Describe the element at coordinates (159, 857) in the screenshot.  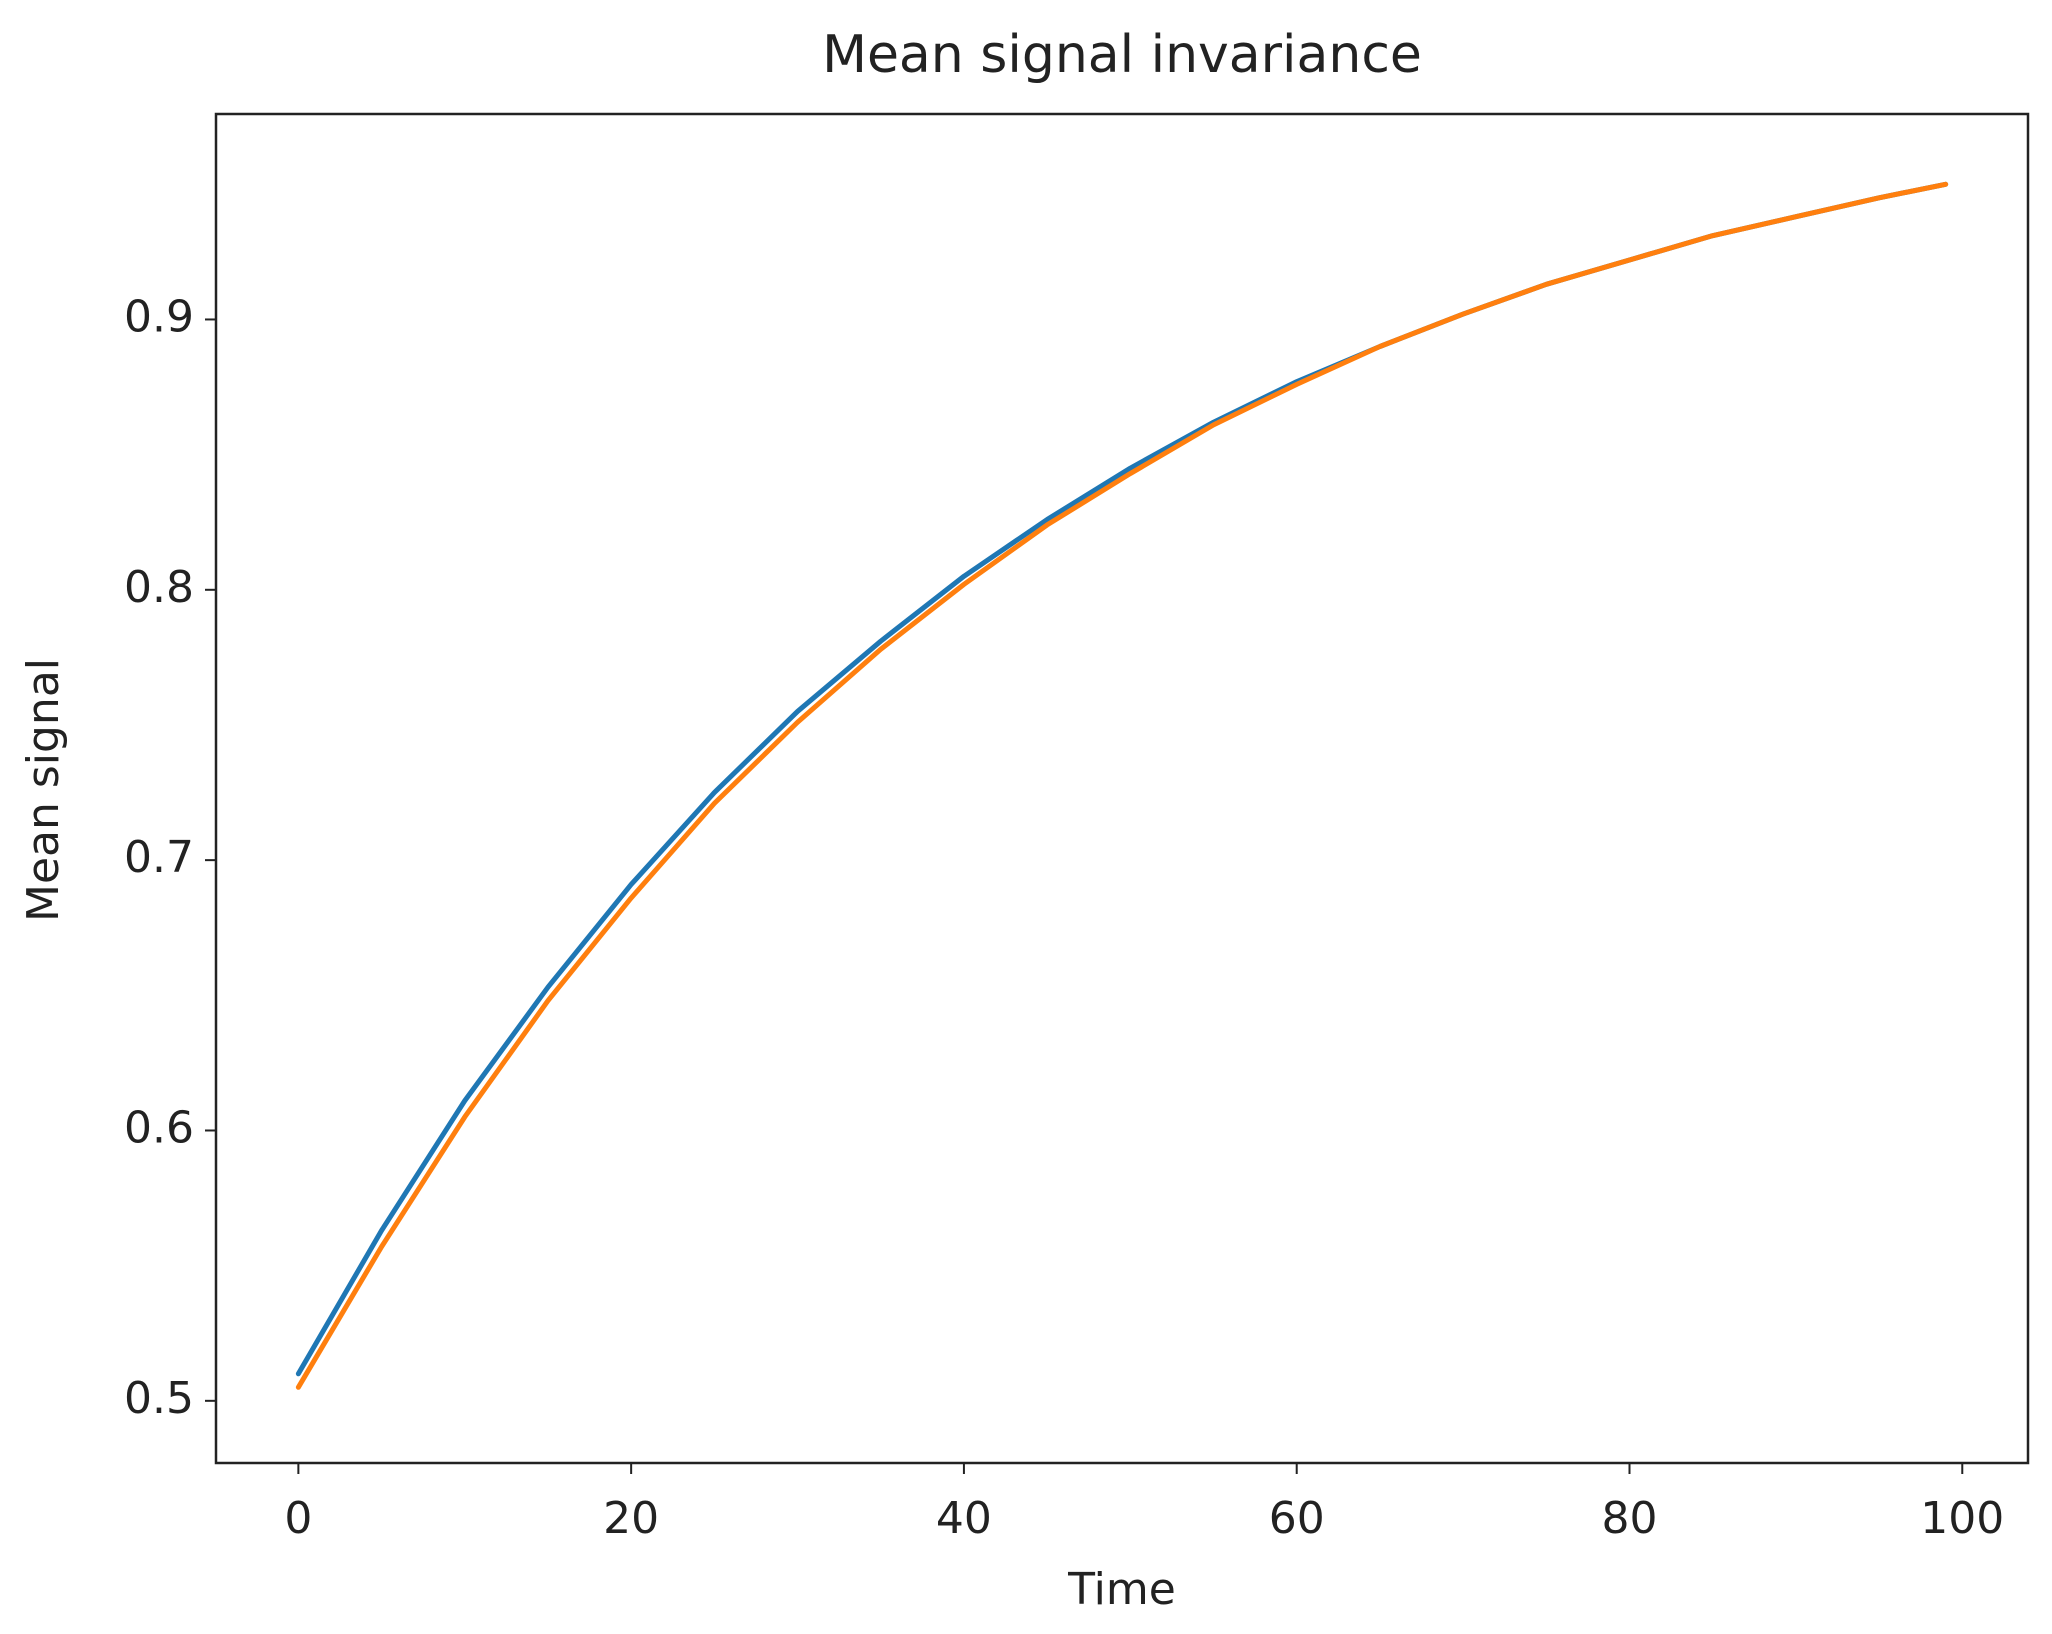
I see `y-tick-label: 0.7` at that location.